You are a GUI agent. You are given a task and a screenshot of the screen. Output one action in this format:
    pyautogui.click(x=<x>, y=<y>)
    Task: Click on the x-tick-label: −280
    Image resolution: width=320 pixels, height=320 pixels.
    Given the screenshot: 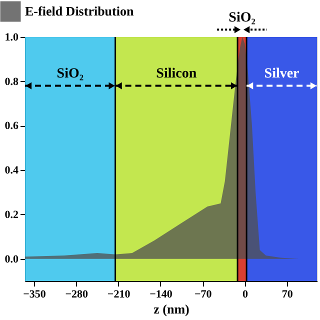 What is the action you would take?
    pyautogui.click(x=77, y=294)
    